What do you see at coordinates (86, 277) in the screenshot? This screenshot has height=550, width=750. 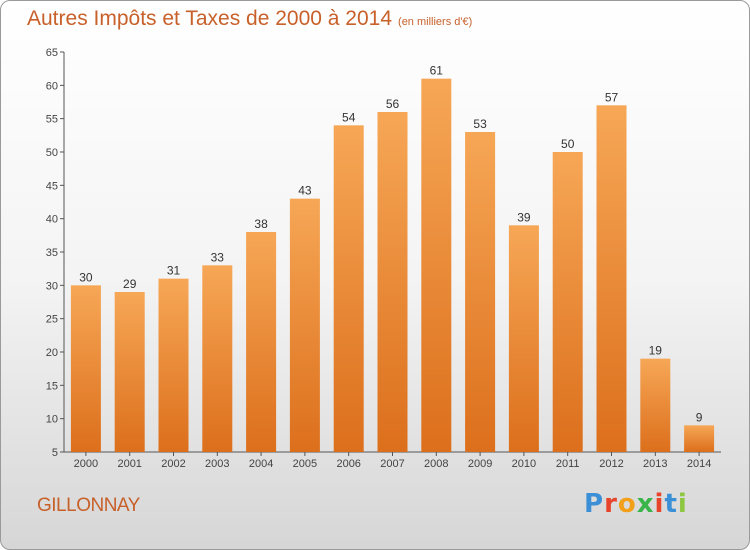 I see `data-label-2000: 30` at bounding box center [86, 277].